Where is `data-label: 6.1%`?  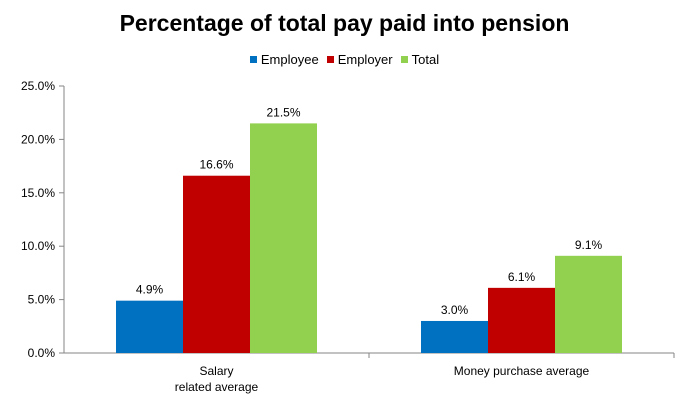
data-label: 6.1% is located at coordinates (522, 277).